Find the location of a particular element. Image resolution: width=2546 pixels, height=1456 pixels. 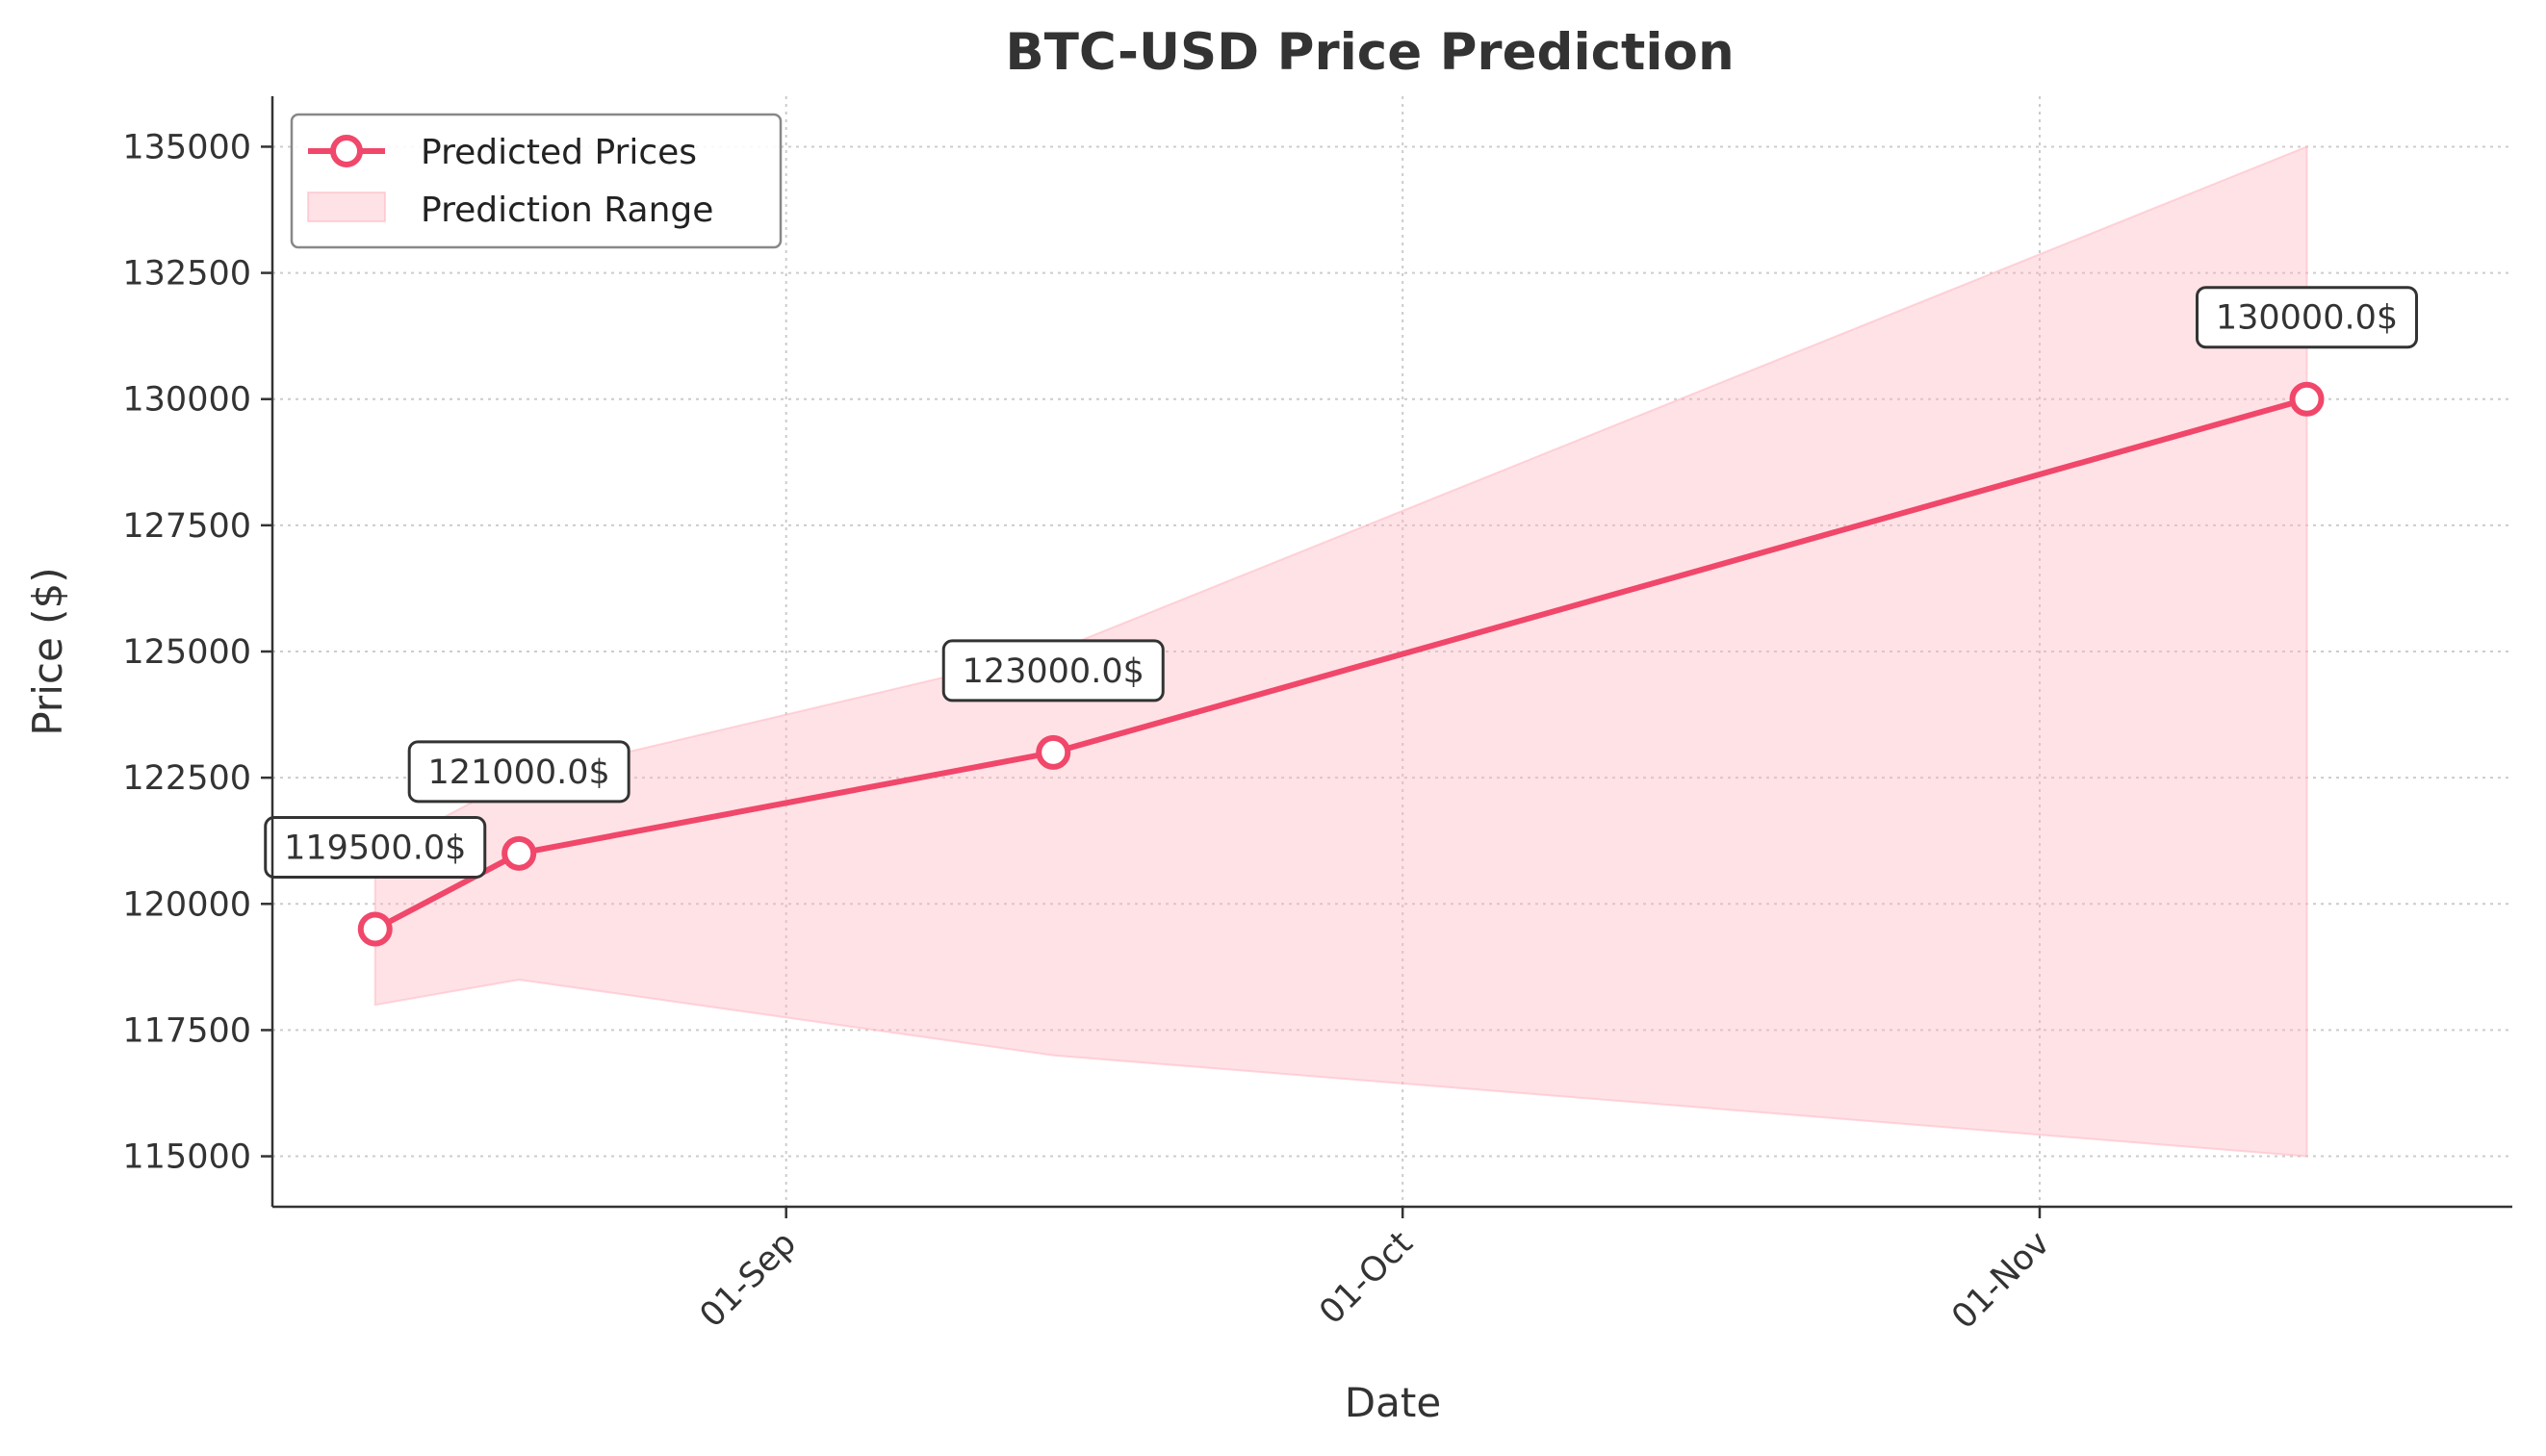

data-label-text: 130000.0$ is located at coordinates (2307, 318).